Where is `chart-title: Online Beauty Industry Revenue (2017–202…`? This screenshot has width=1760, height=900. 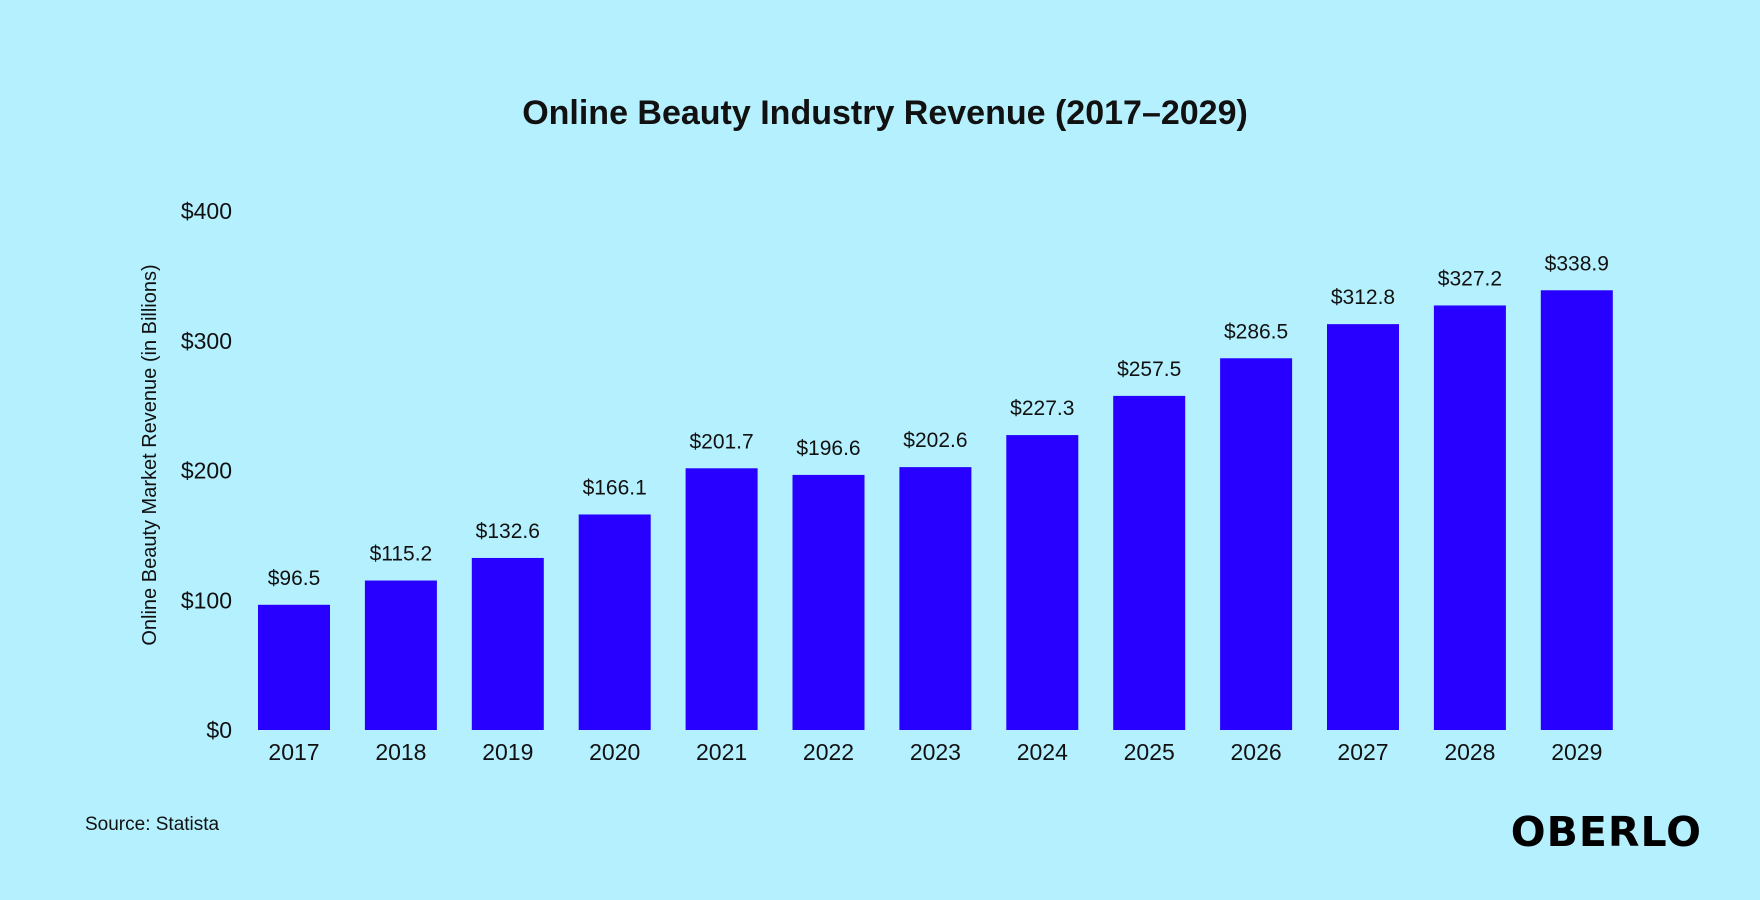
chart-title: Online Beauty Industry Revenue (2017–202… is located at coordinates (885, 113).